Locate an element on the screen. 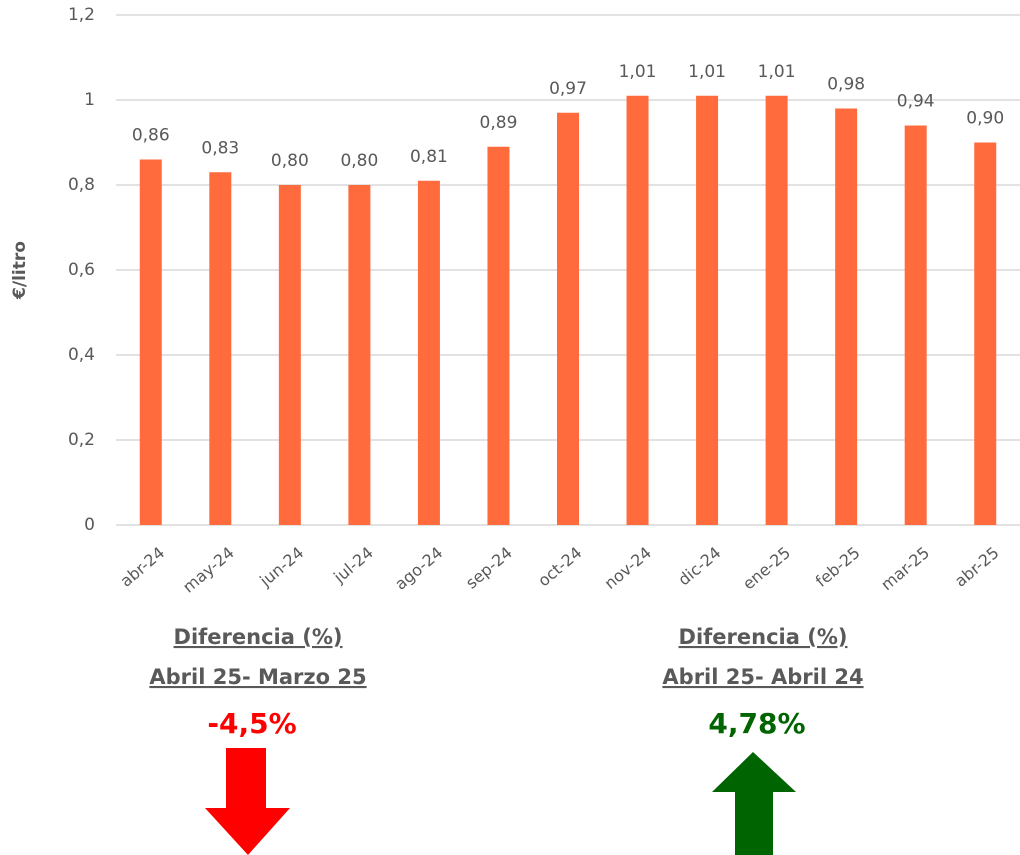 This screenshot has width=1020, height=855. x-tick-label: jun-24 is located at coordinates (281, 567).